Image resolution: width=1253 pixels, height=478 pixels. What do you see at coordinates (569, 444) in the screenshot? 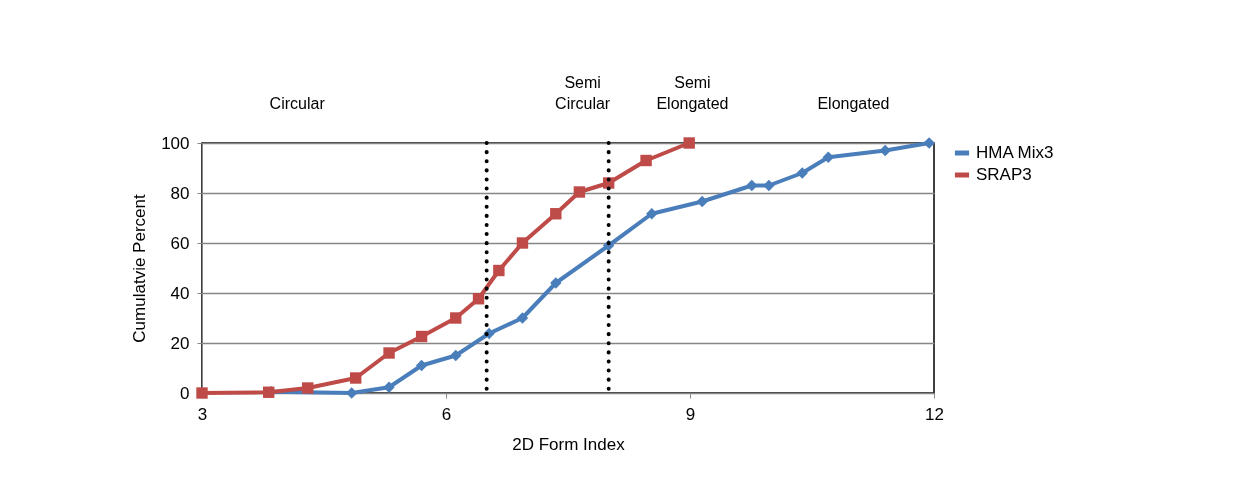
I see `x-axis-title: 2D Form Index` at bounding box center [569, 444].